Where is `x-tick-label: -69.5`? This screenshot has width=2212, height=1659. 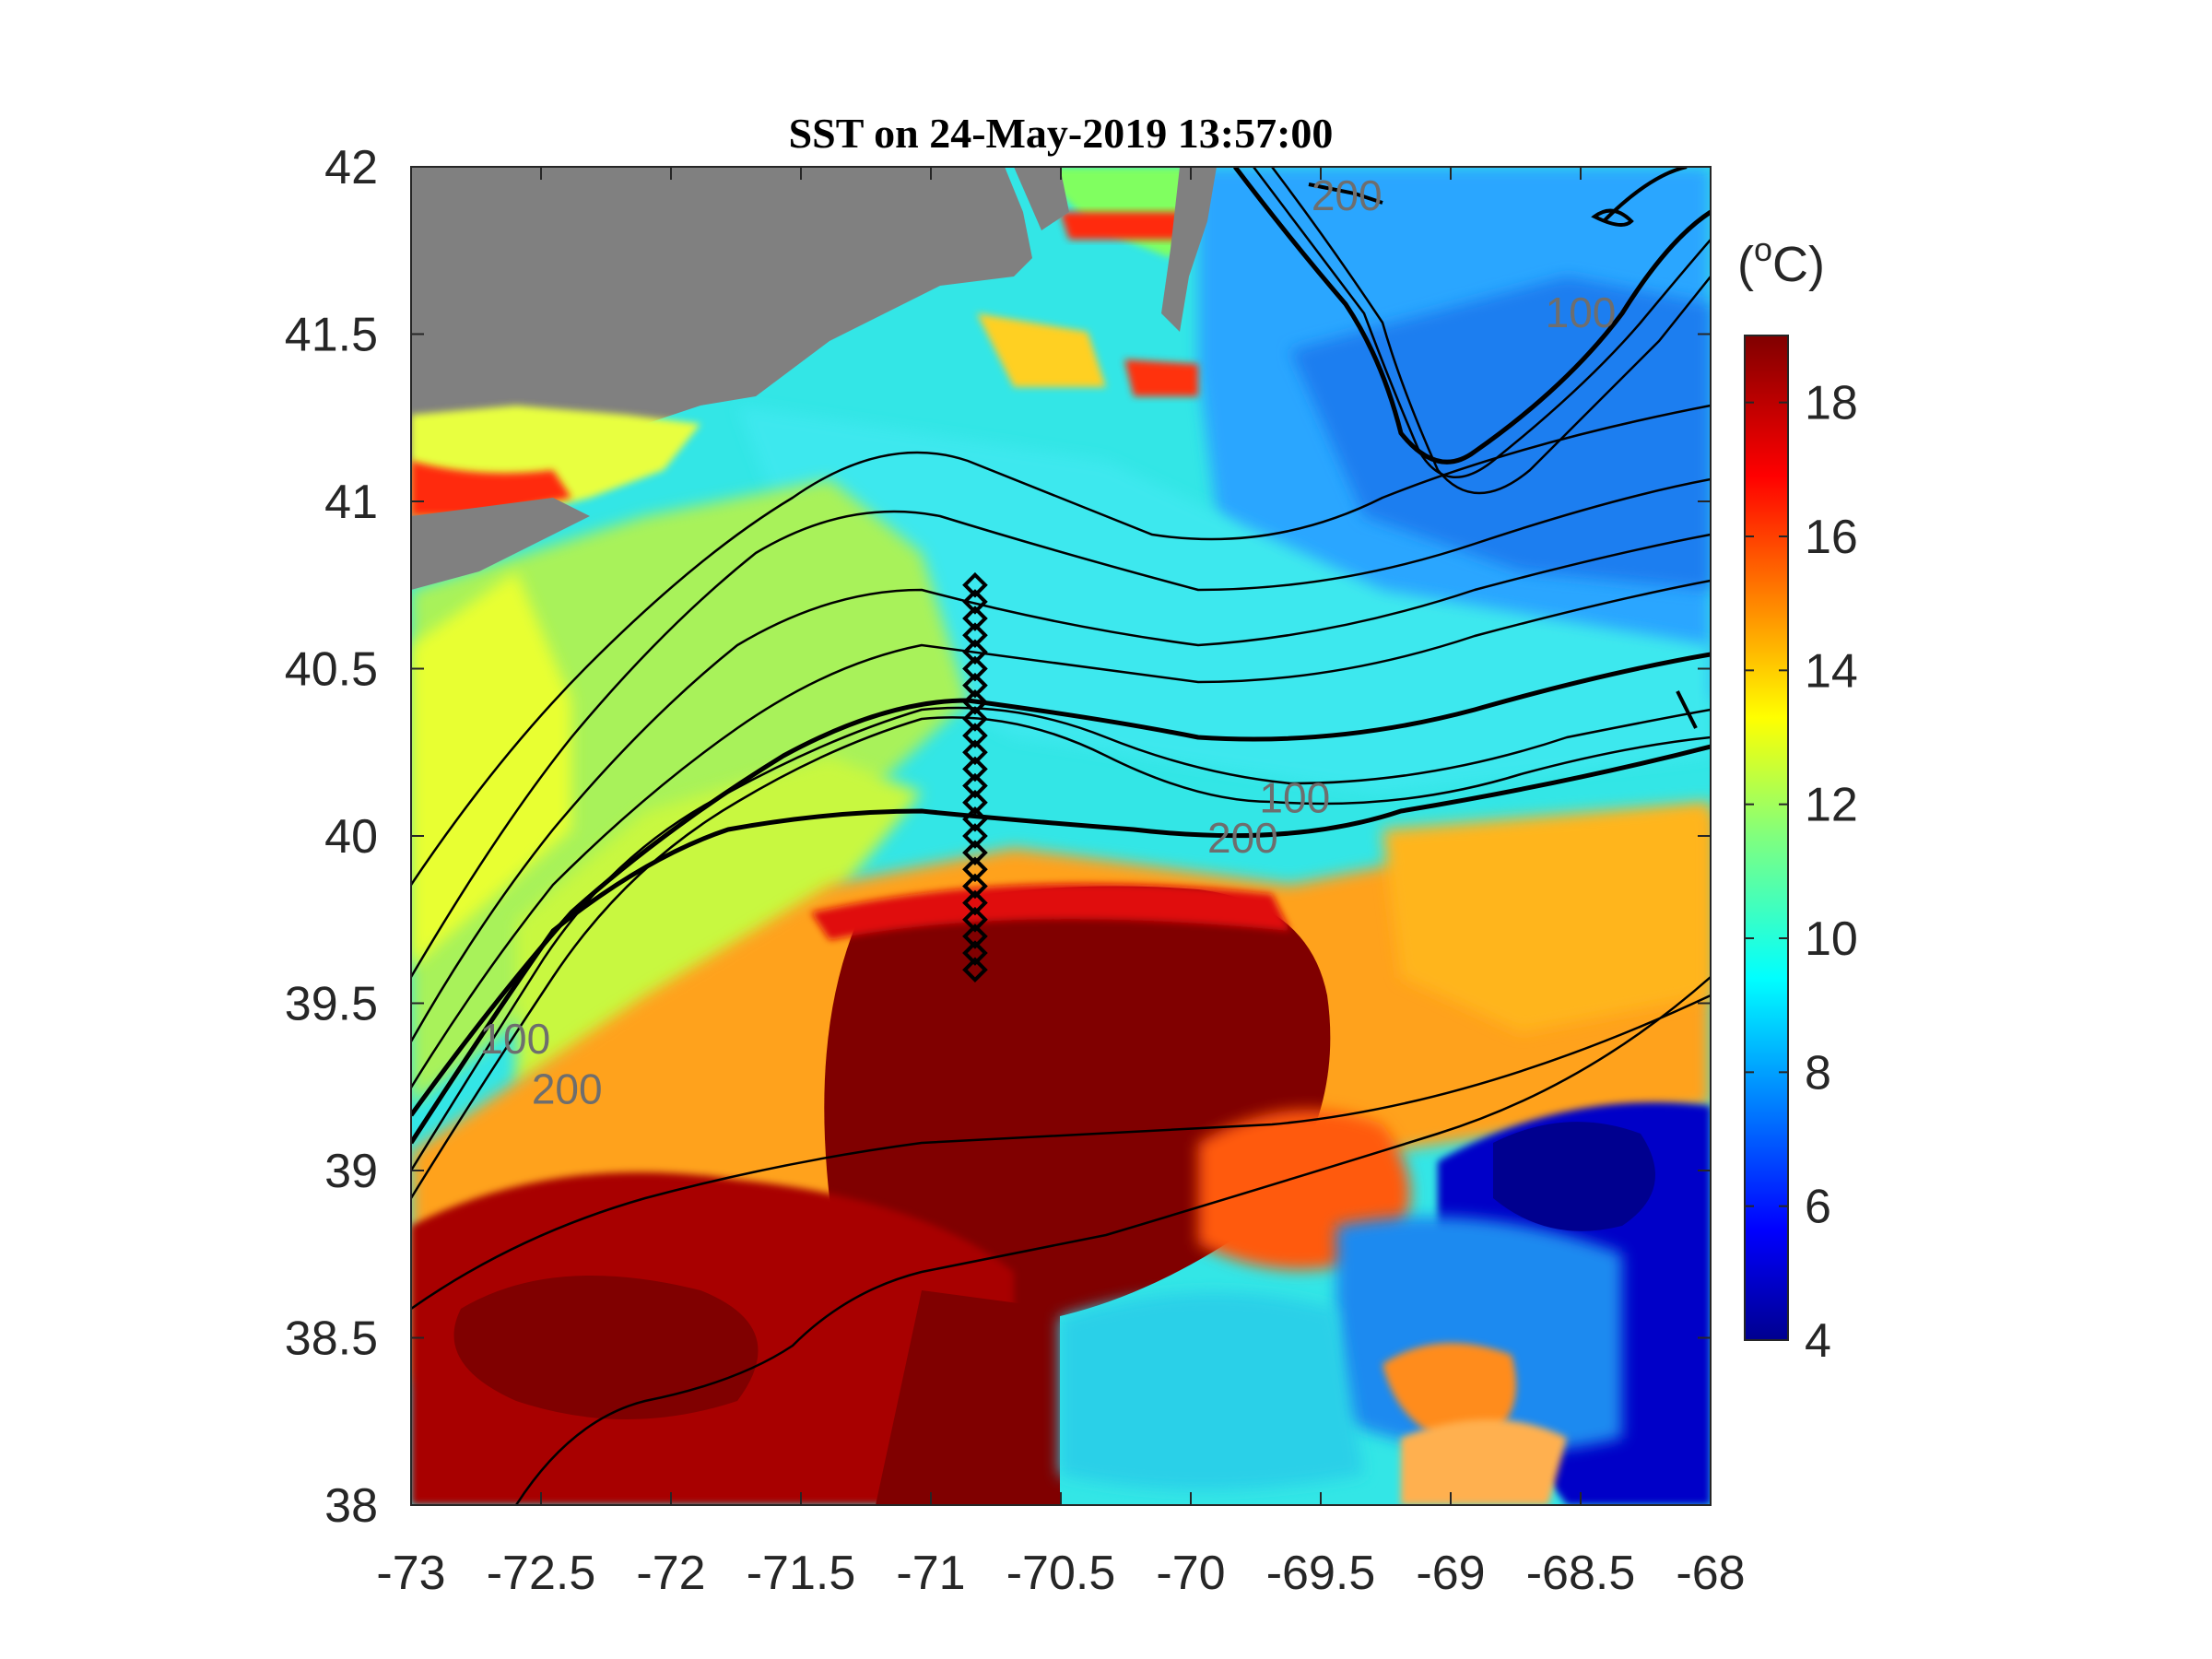 x-tick-label: -69.5 is located at coordinates (1321, 1573).